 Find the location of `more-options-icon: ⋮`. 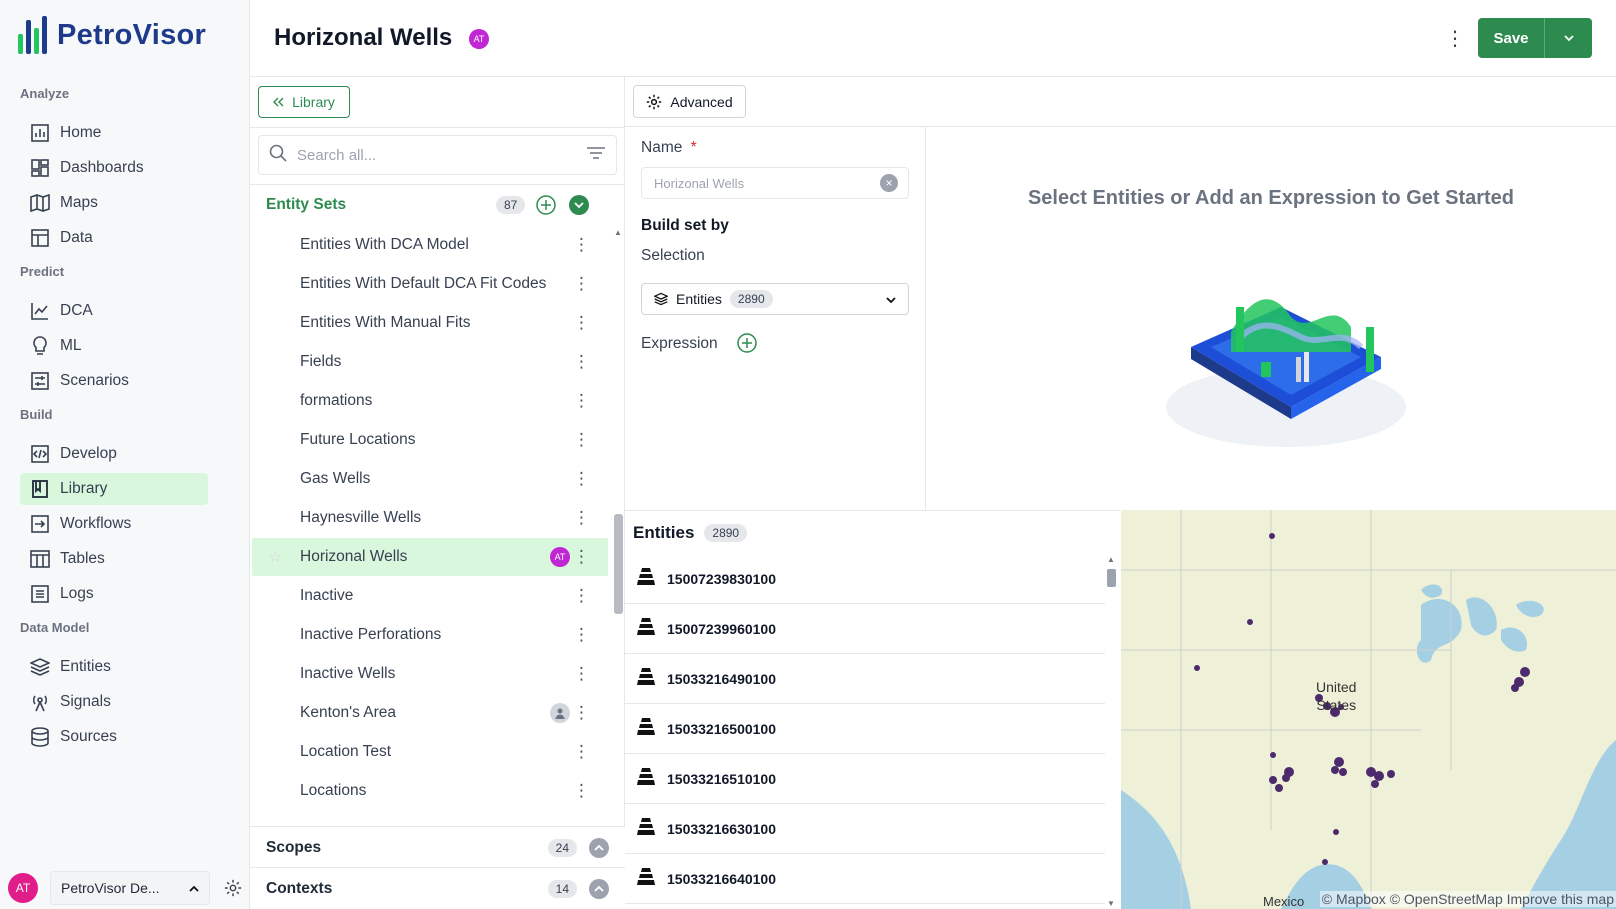

more-options-icon: ⋮ is located at coordinates (1455, 38).